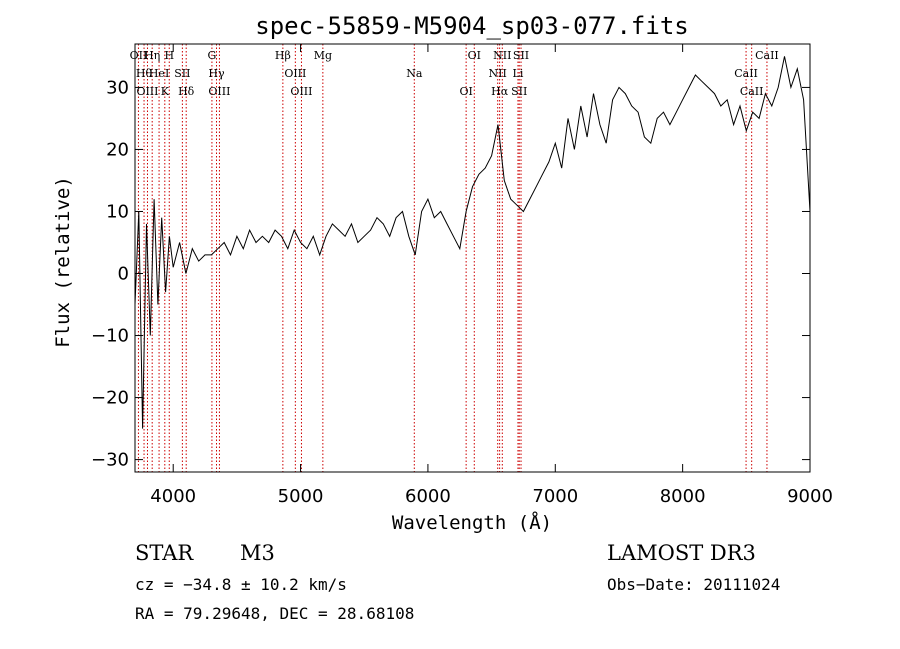 The image size is (900, 649). I want to click on y-axis-label: Flux (relative), so click(63, 262).